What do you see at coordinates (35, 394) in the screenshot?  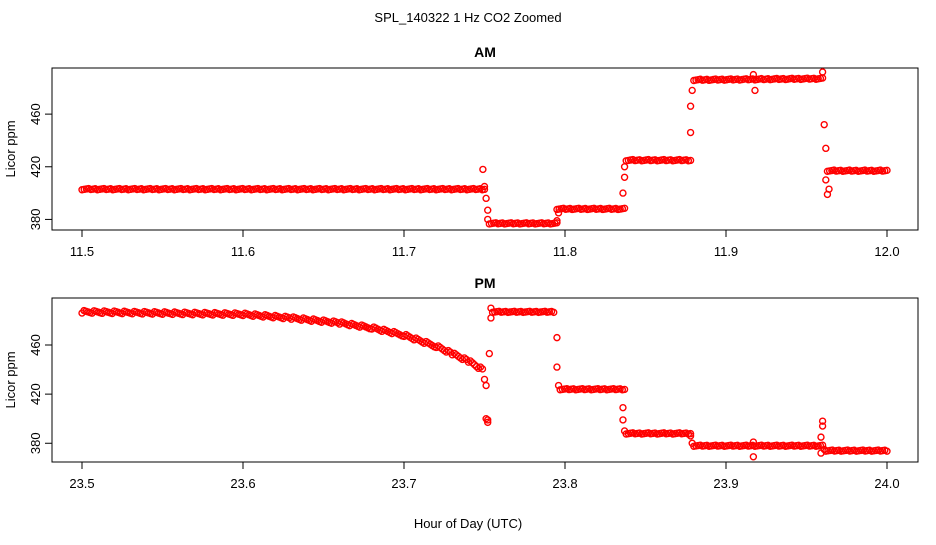 I see `y-tick-label-pm: 420` at bounding box center [35, 394].